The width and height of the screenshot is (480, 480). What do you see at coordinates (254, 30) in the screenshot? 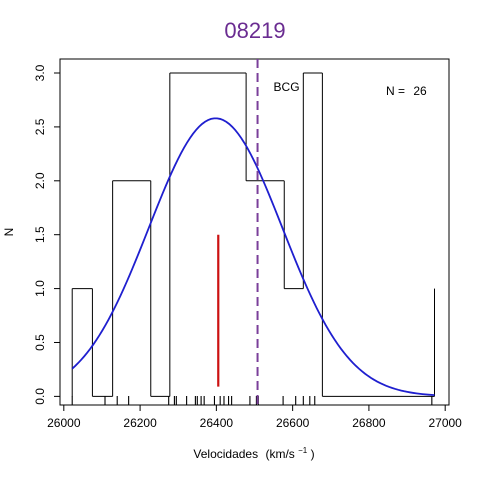
I see `chart-title: 08219` at bounding box center [254, 30].